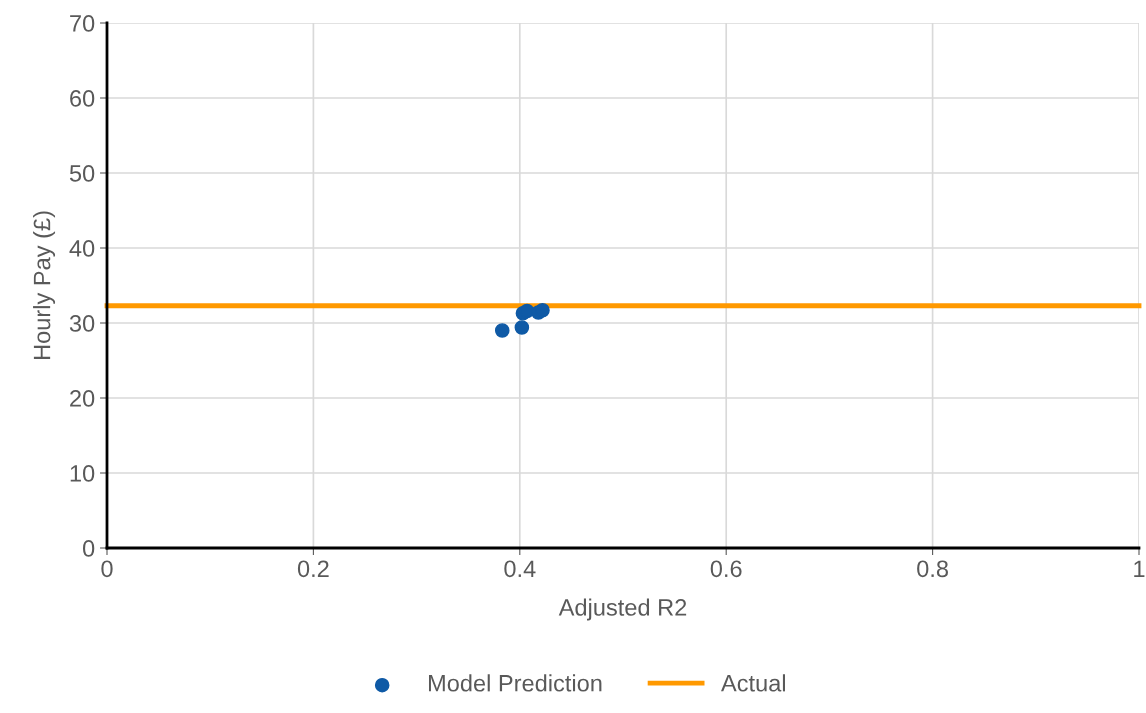 This screenshot has width=1146, height=713. I want to click on x-axis-title: Adjusted R2, so click(622, 609).